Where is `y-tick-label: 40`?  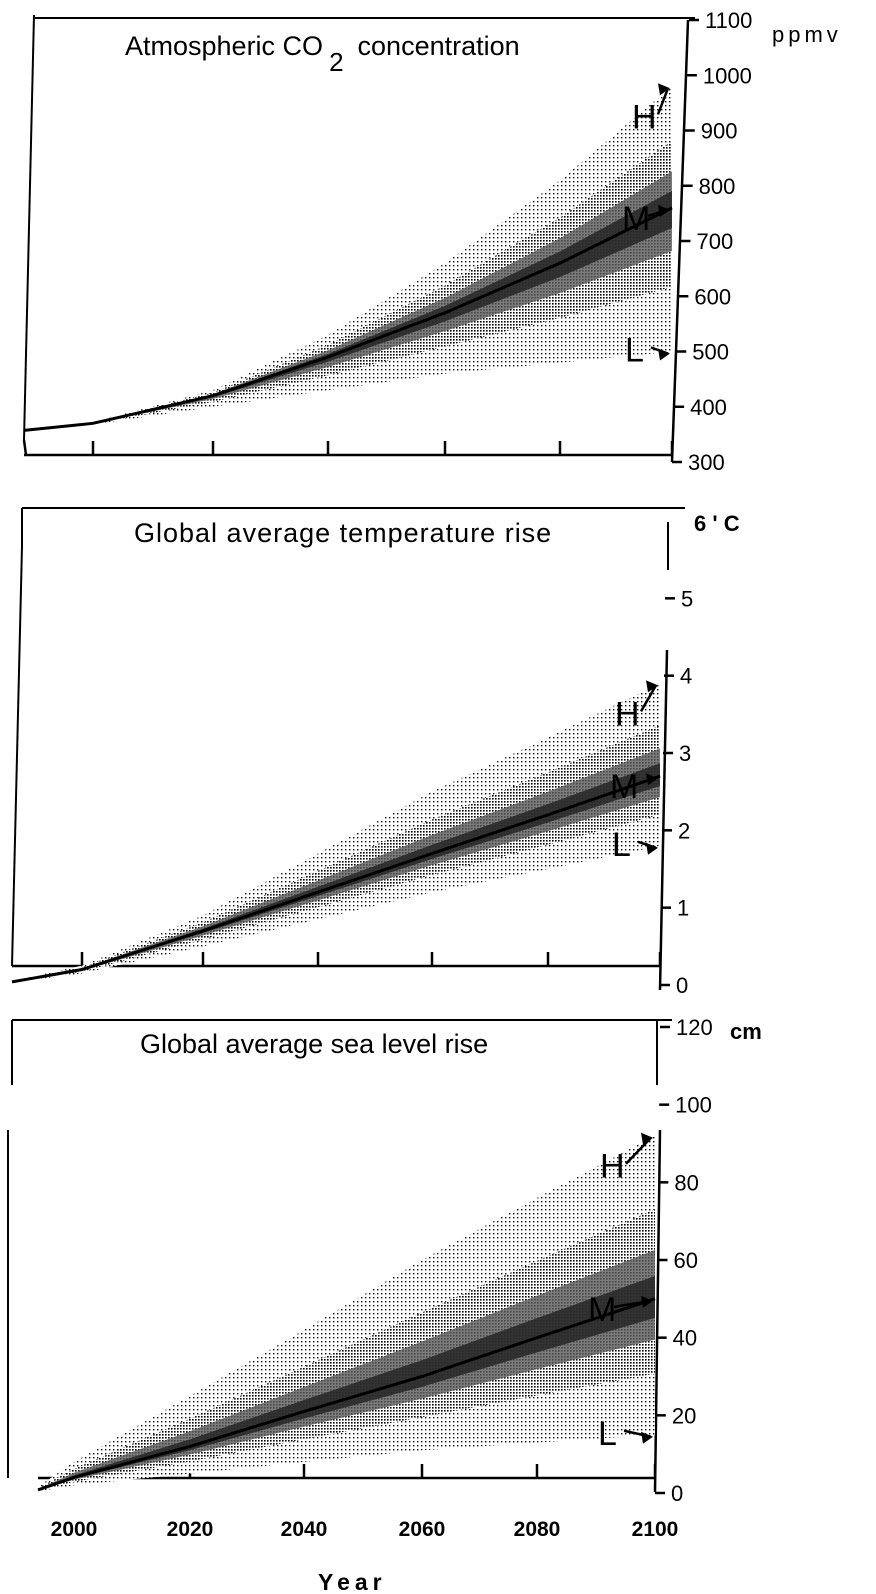 y-tick-label: 40 is located at coordinates (685, 1338).